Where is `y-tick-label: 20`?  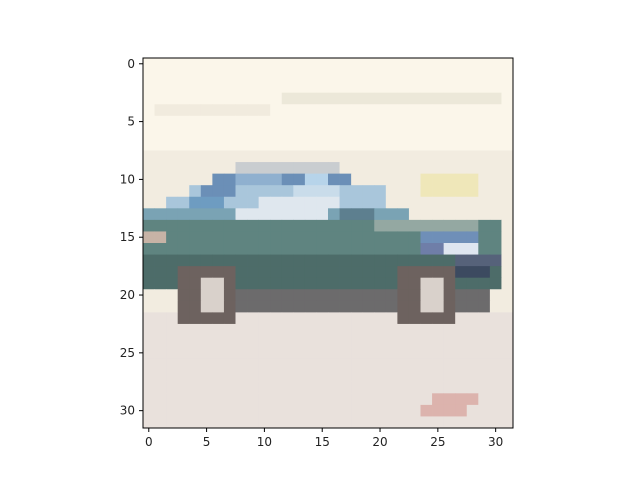 y-tick-label: 20 is located at coordinates (127, 295).